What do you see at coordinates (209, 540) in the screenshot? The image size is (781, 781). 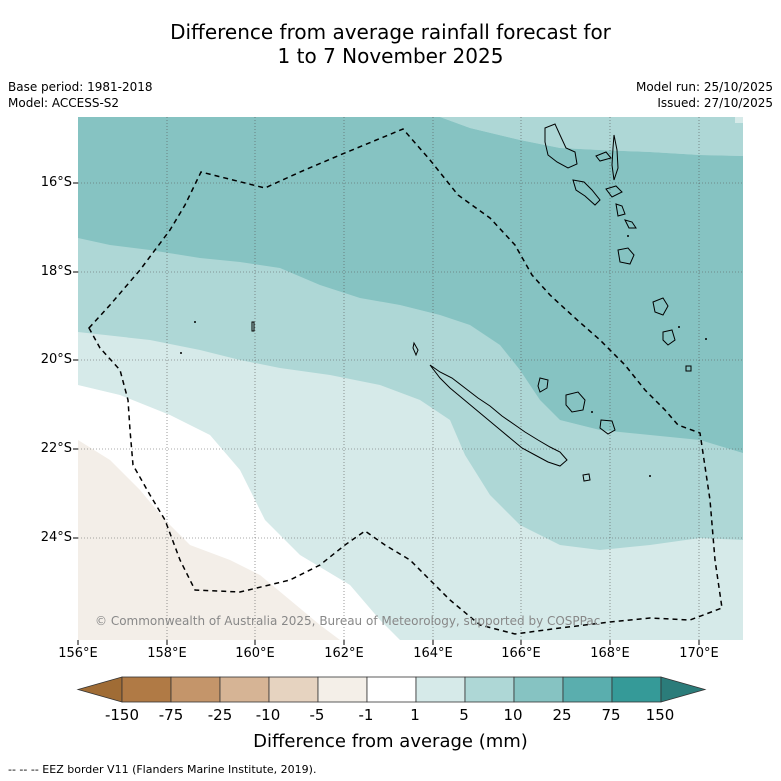 I see `band-light-brown` at bounding box center [209, 540].